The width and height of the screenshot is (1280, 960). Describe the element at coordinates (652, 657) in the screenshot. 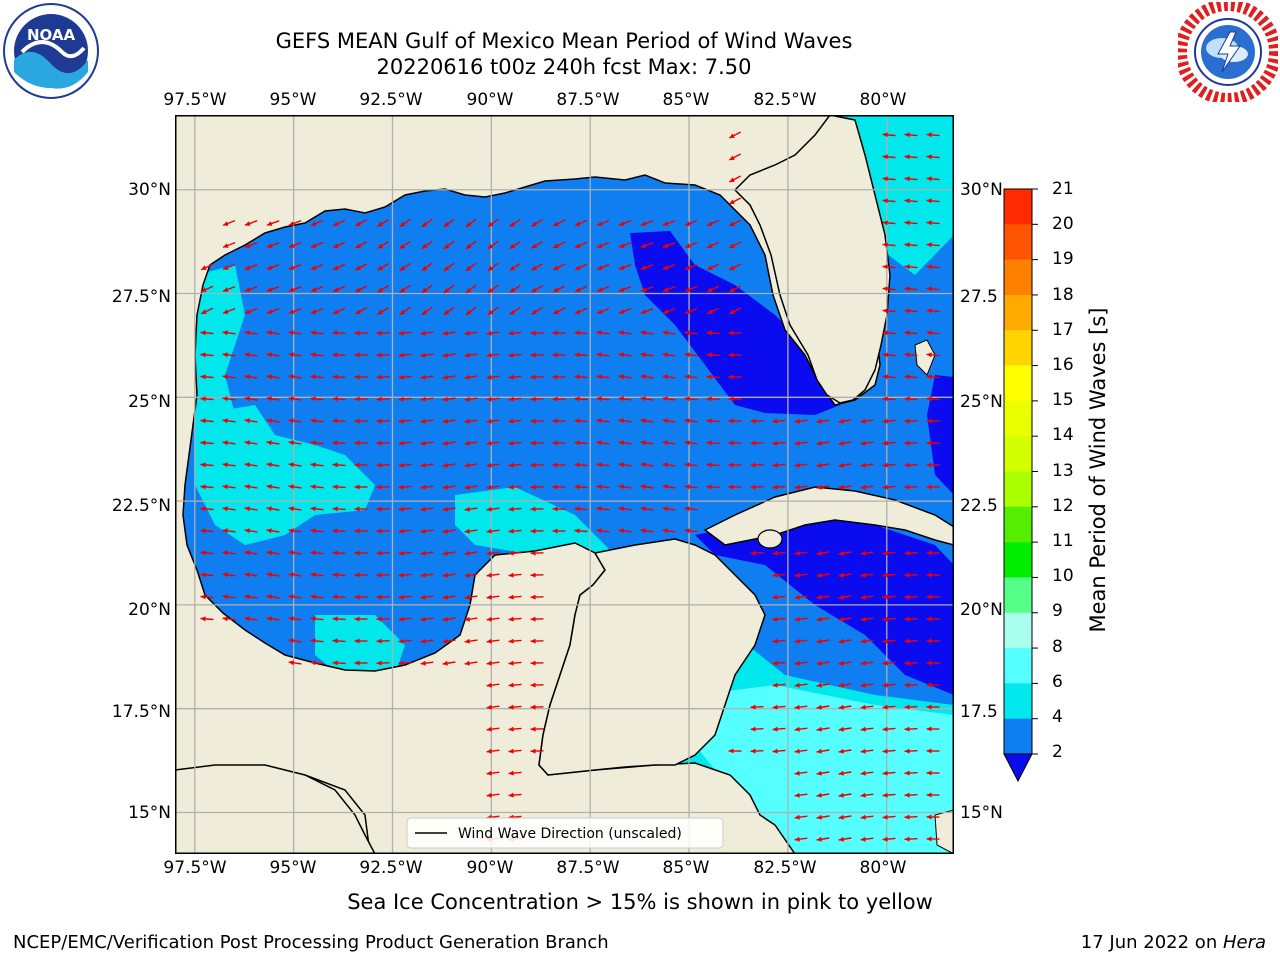

I see `land-yucatan` at that location.